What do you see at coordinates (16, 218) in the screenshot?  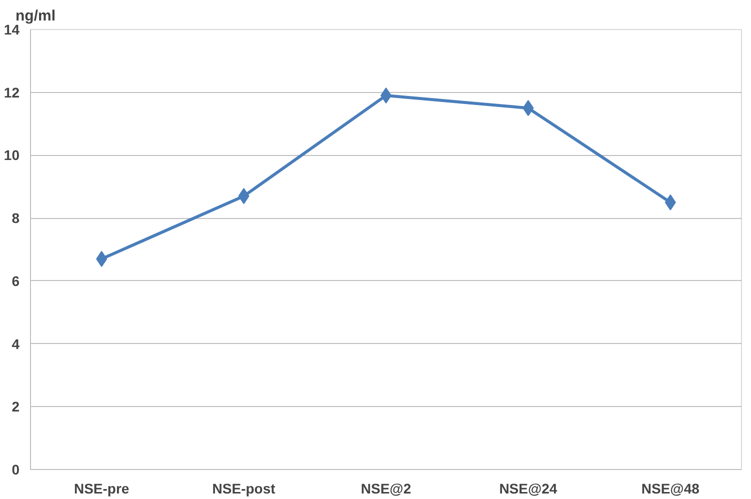 I see `y-tick-label: 8` at bounding box center [16, 218].